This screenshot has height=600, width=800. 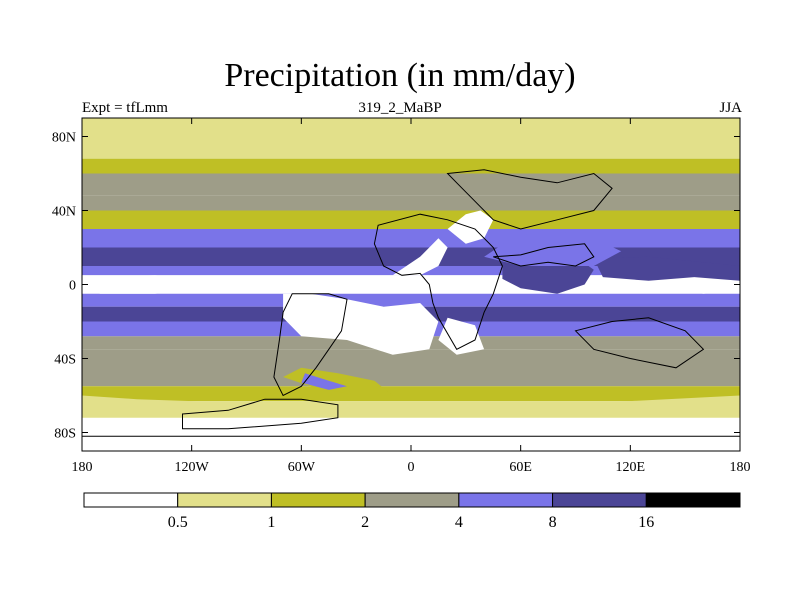 What do you see at coordinates (361, 324) in the screenshot?
I see `region-south-america-dry` at bounding box center [361, 324].